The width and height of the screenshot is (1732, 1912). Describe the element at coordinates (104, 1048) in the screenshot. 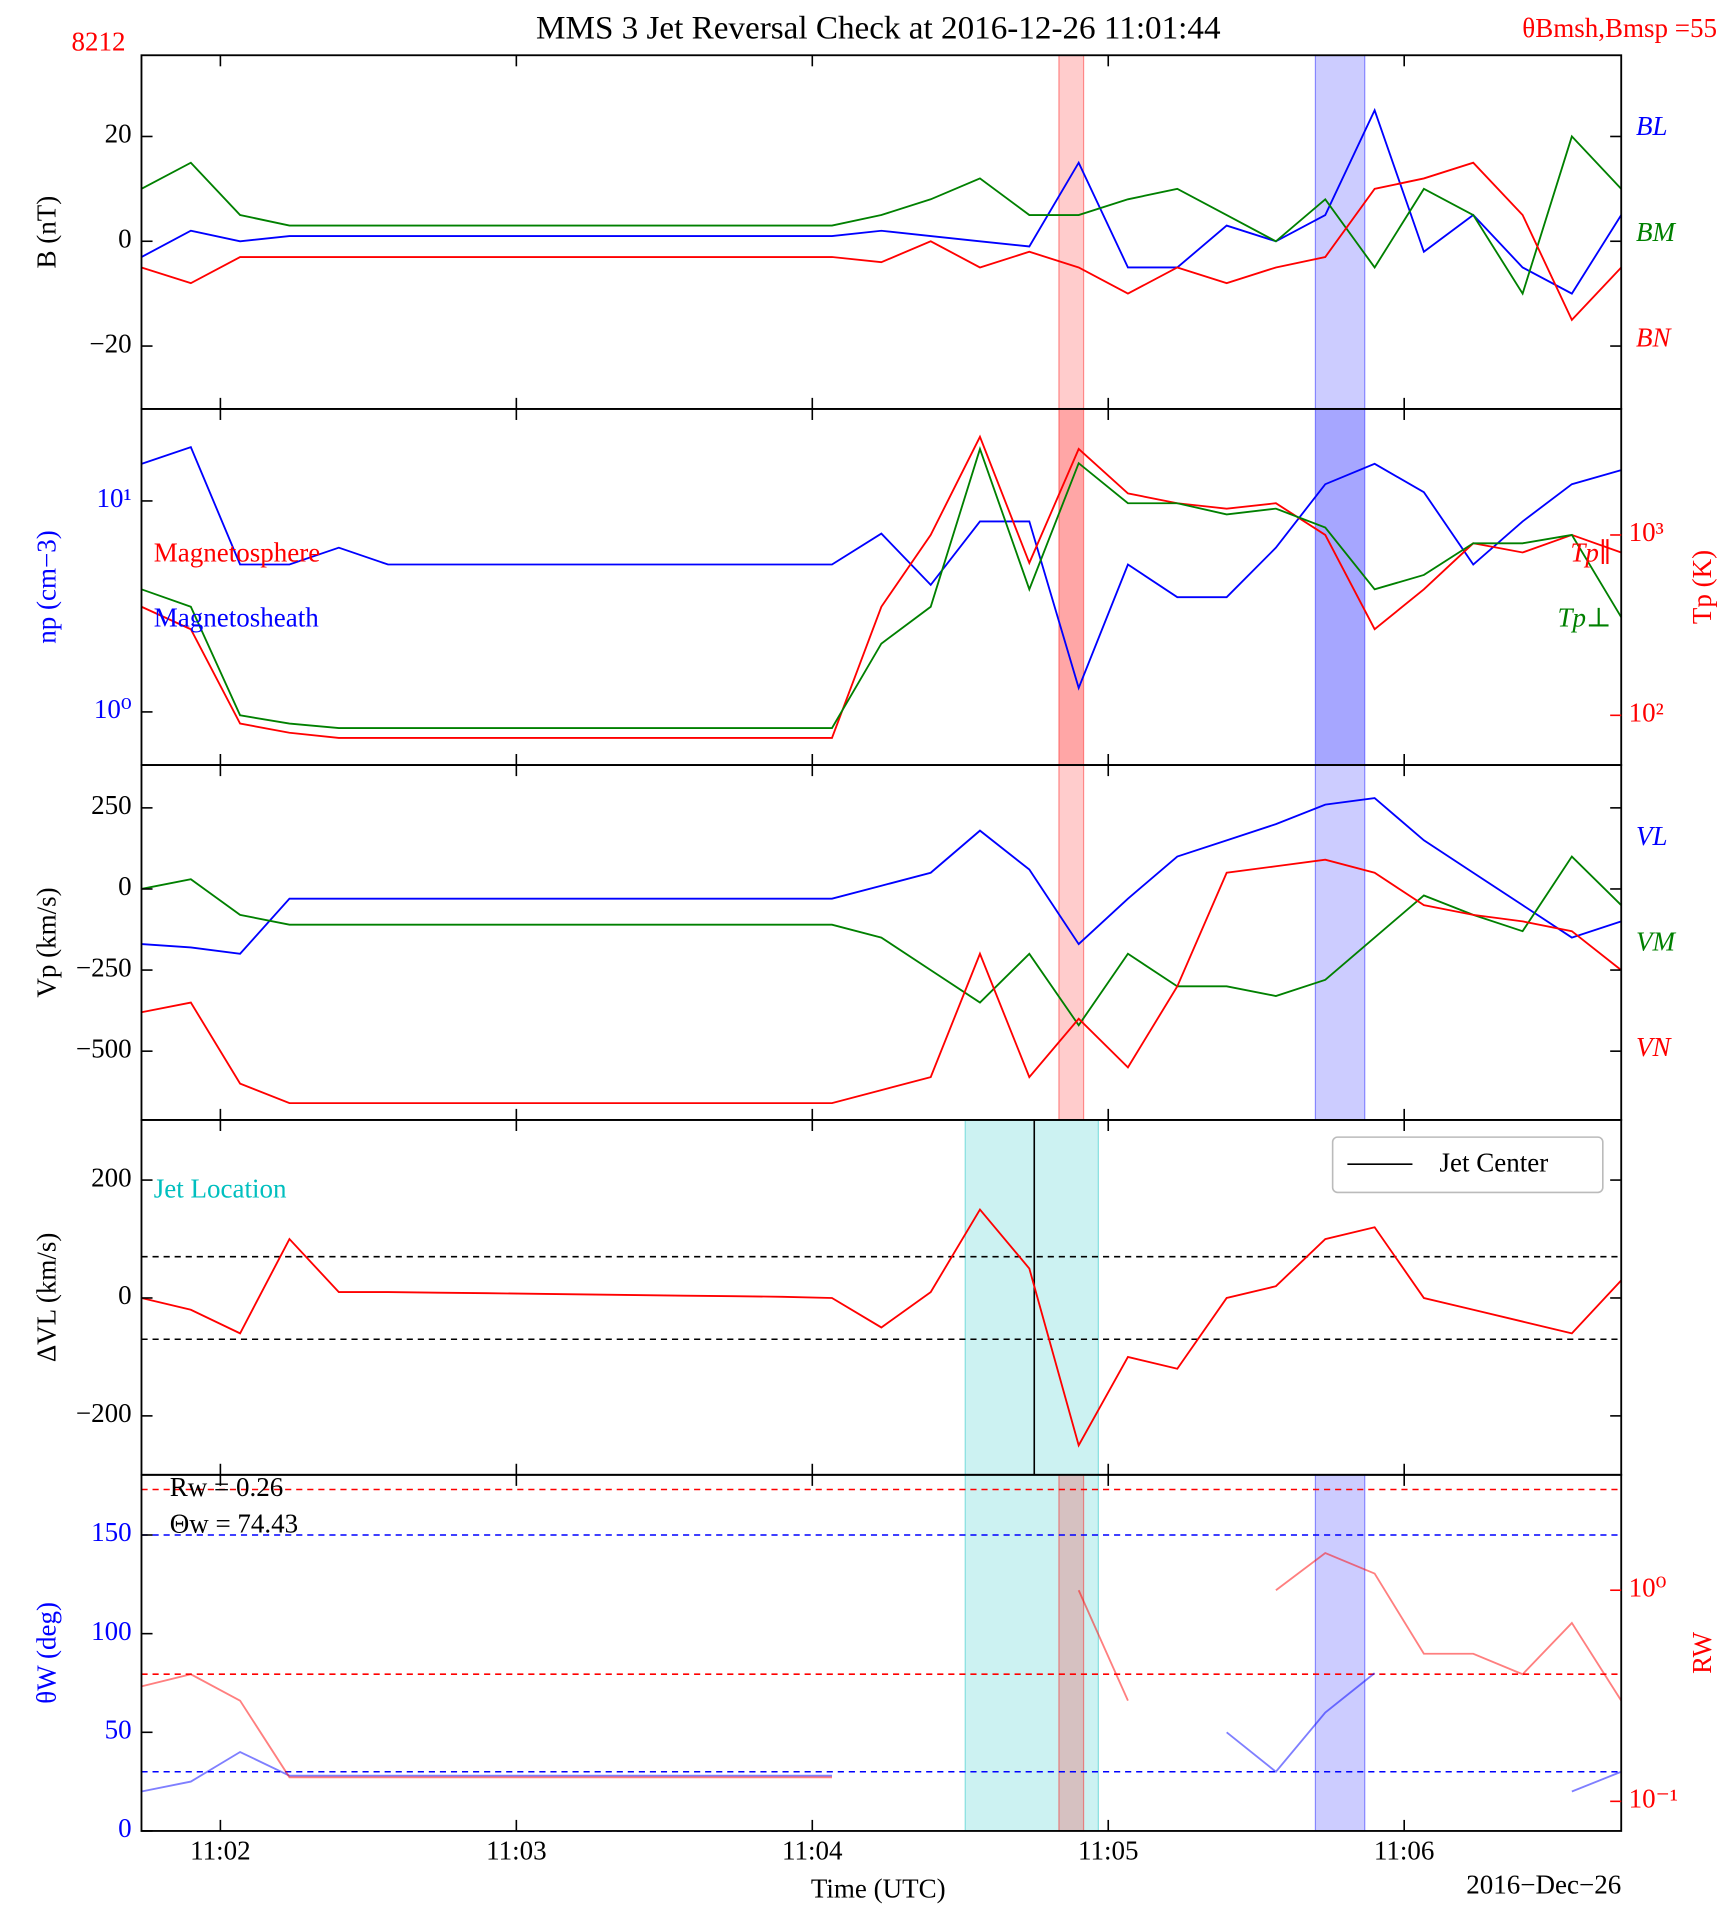

I see `y-tick-label: −500` at that location.